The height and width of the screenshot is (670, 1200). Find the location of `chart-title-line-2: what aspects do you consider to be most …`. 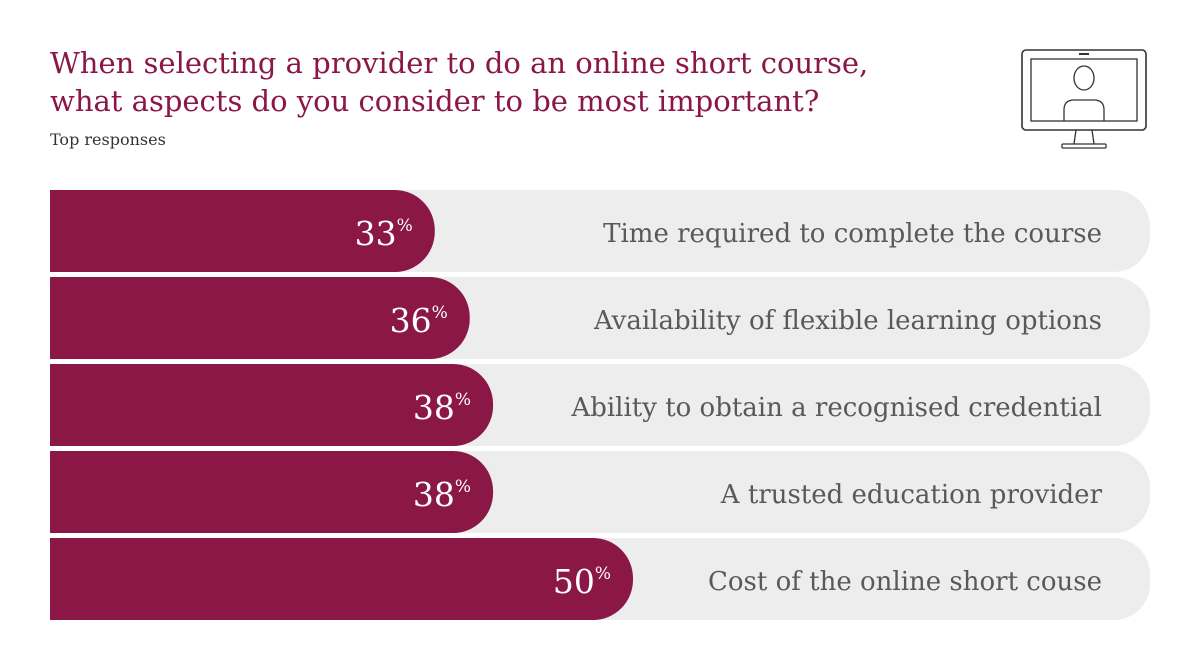

chart-title-line-2: what aspects do you consider to be most … is located at coordinates (435, 101).